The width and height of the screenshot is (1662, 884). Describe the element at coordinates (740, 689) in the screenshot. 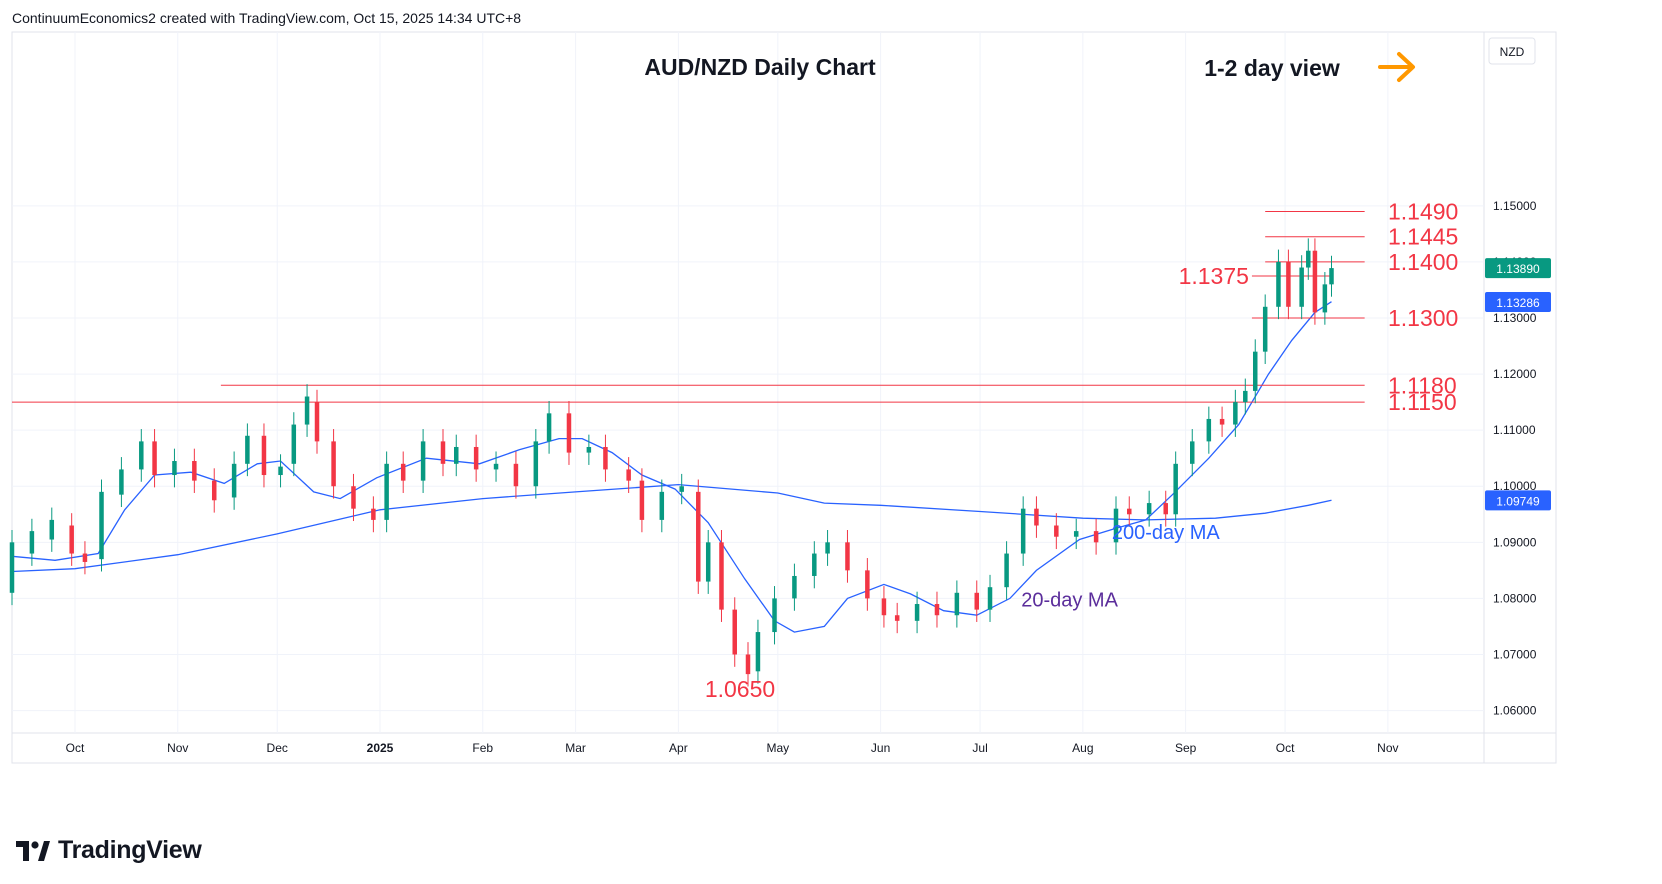

I see `low-label: 1.0650` at that location.